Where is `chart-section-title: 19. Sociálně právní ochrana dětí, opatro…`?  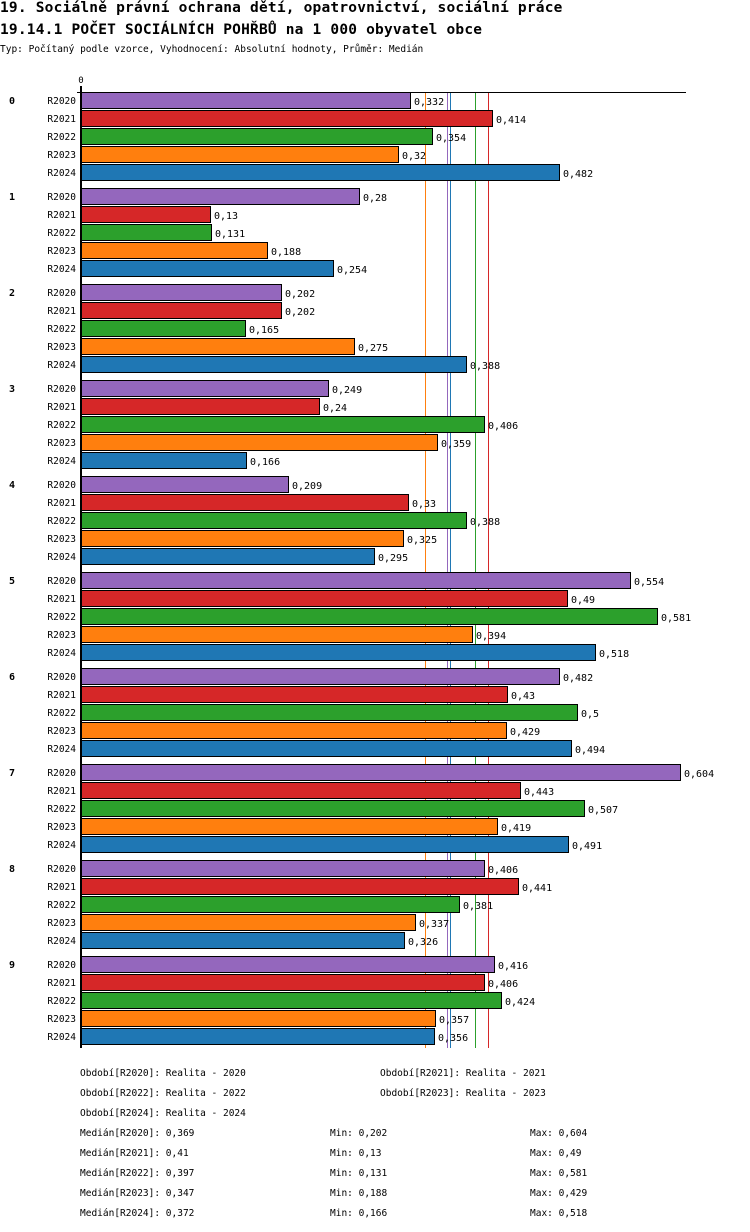
chart-section-title: 19. Sociálně právní ochrana dětí, opatro… is located at coordinates (281, 8).